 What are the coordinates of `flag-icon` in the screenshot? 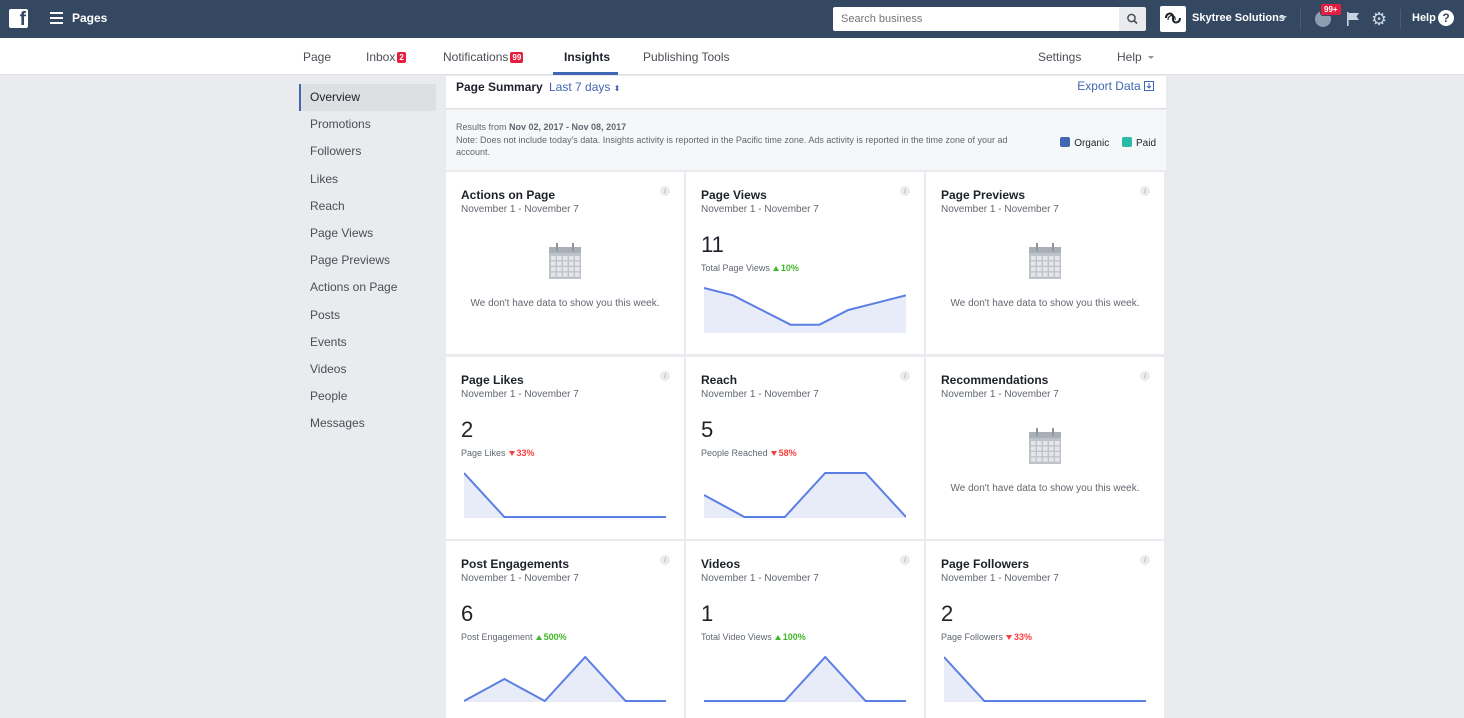 It's located at (1353, 19).